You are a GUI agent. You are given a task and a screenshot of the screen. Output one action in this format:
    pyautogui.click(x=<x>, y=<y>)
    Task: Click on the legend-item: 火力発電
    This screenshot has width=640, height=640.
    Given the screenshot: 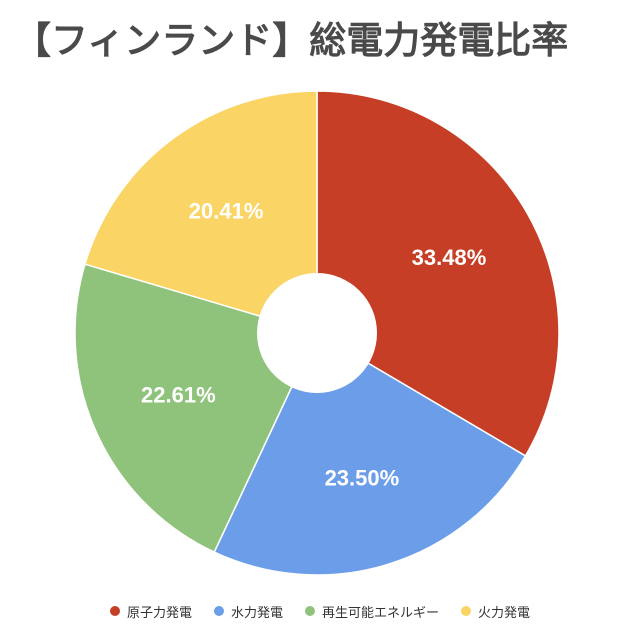 What is the action you would take?
    pyautogui.click(x=495, y=611)
    